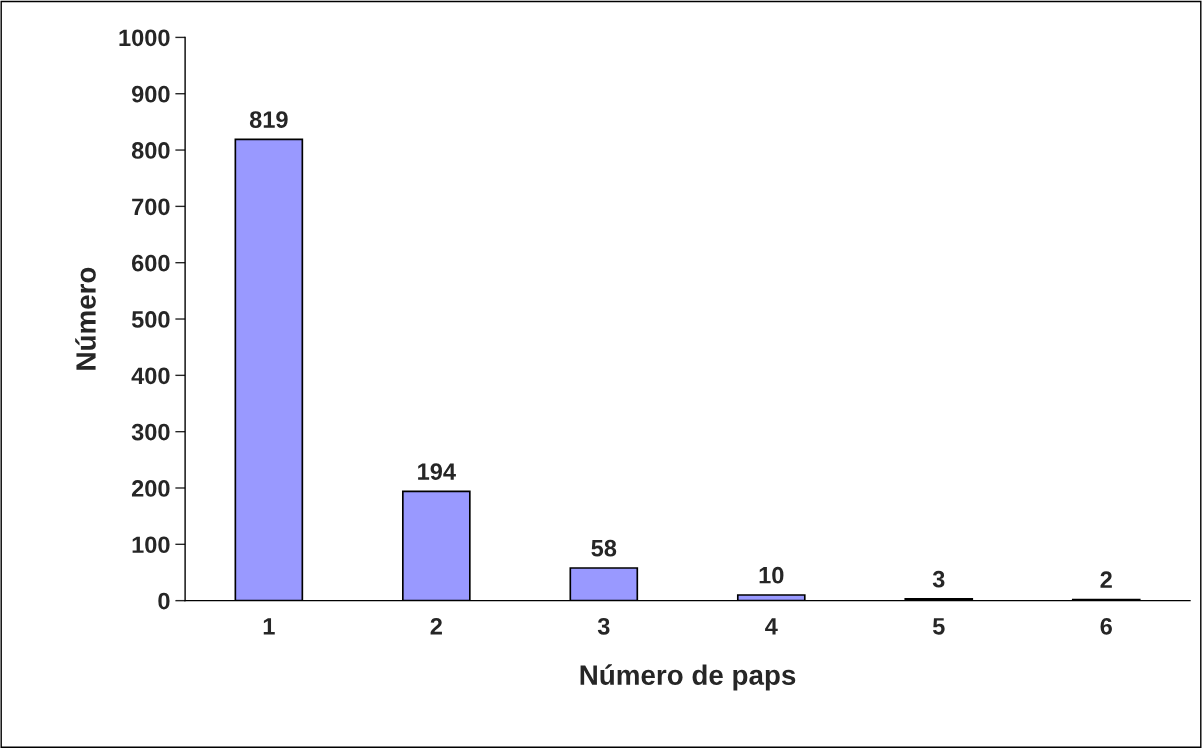  I want to click on y-tick-label: 200, so click(150, 488).